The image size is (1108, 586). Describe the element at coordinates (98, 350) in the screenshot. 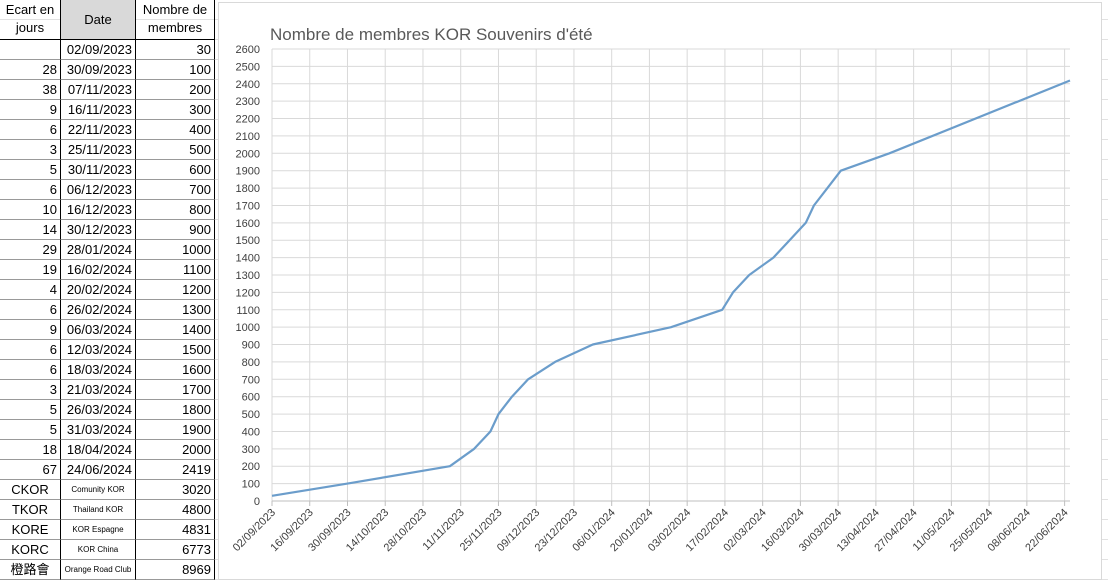

I see `date-cell: 12/03/2024` at that location.